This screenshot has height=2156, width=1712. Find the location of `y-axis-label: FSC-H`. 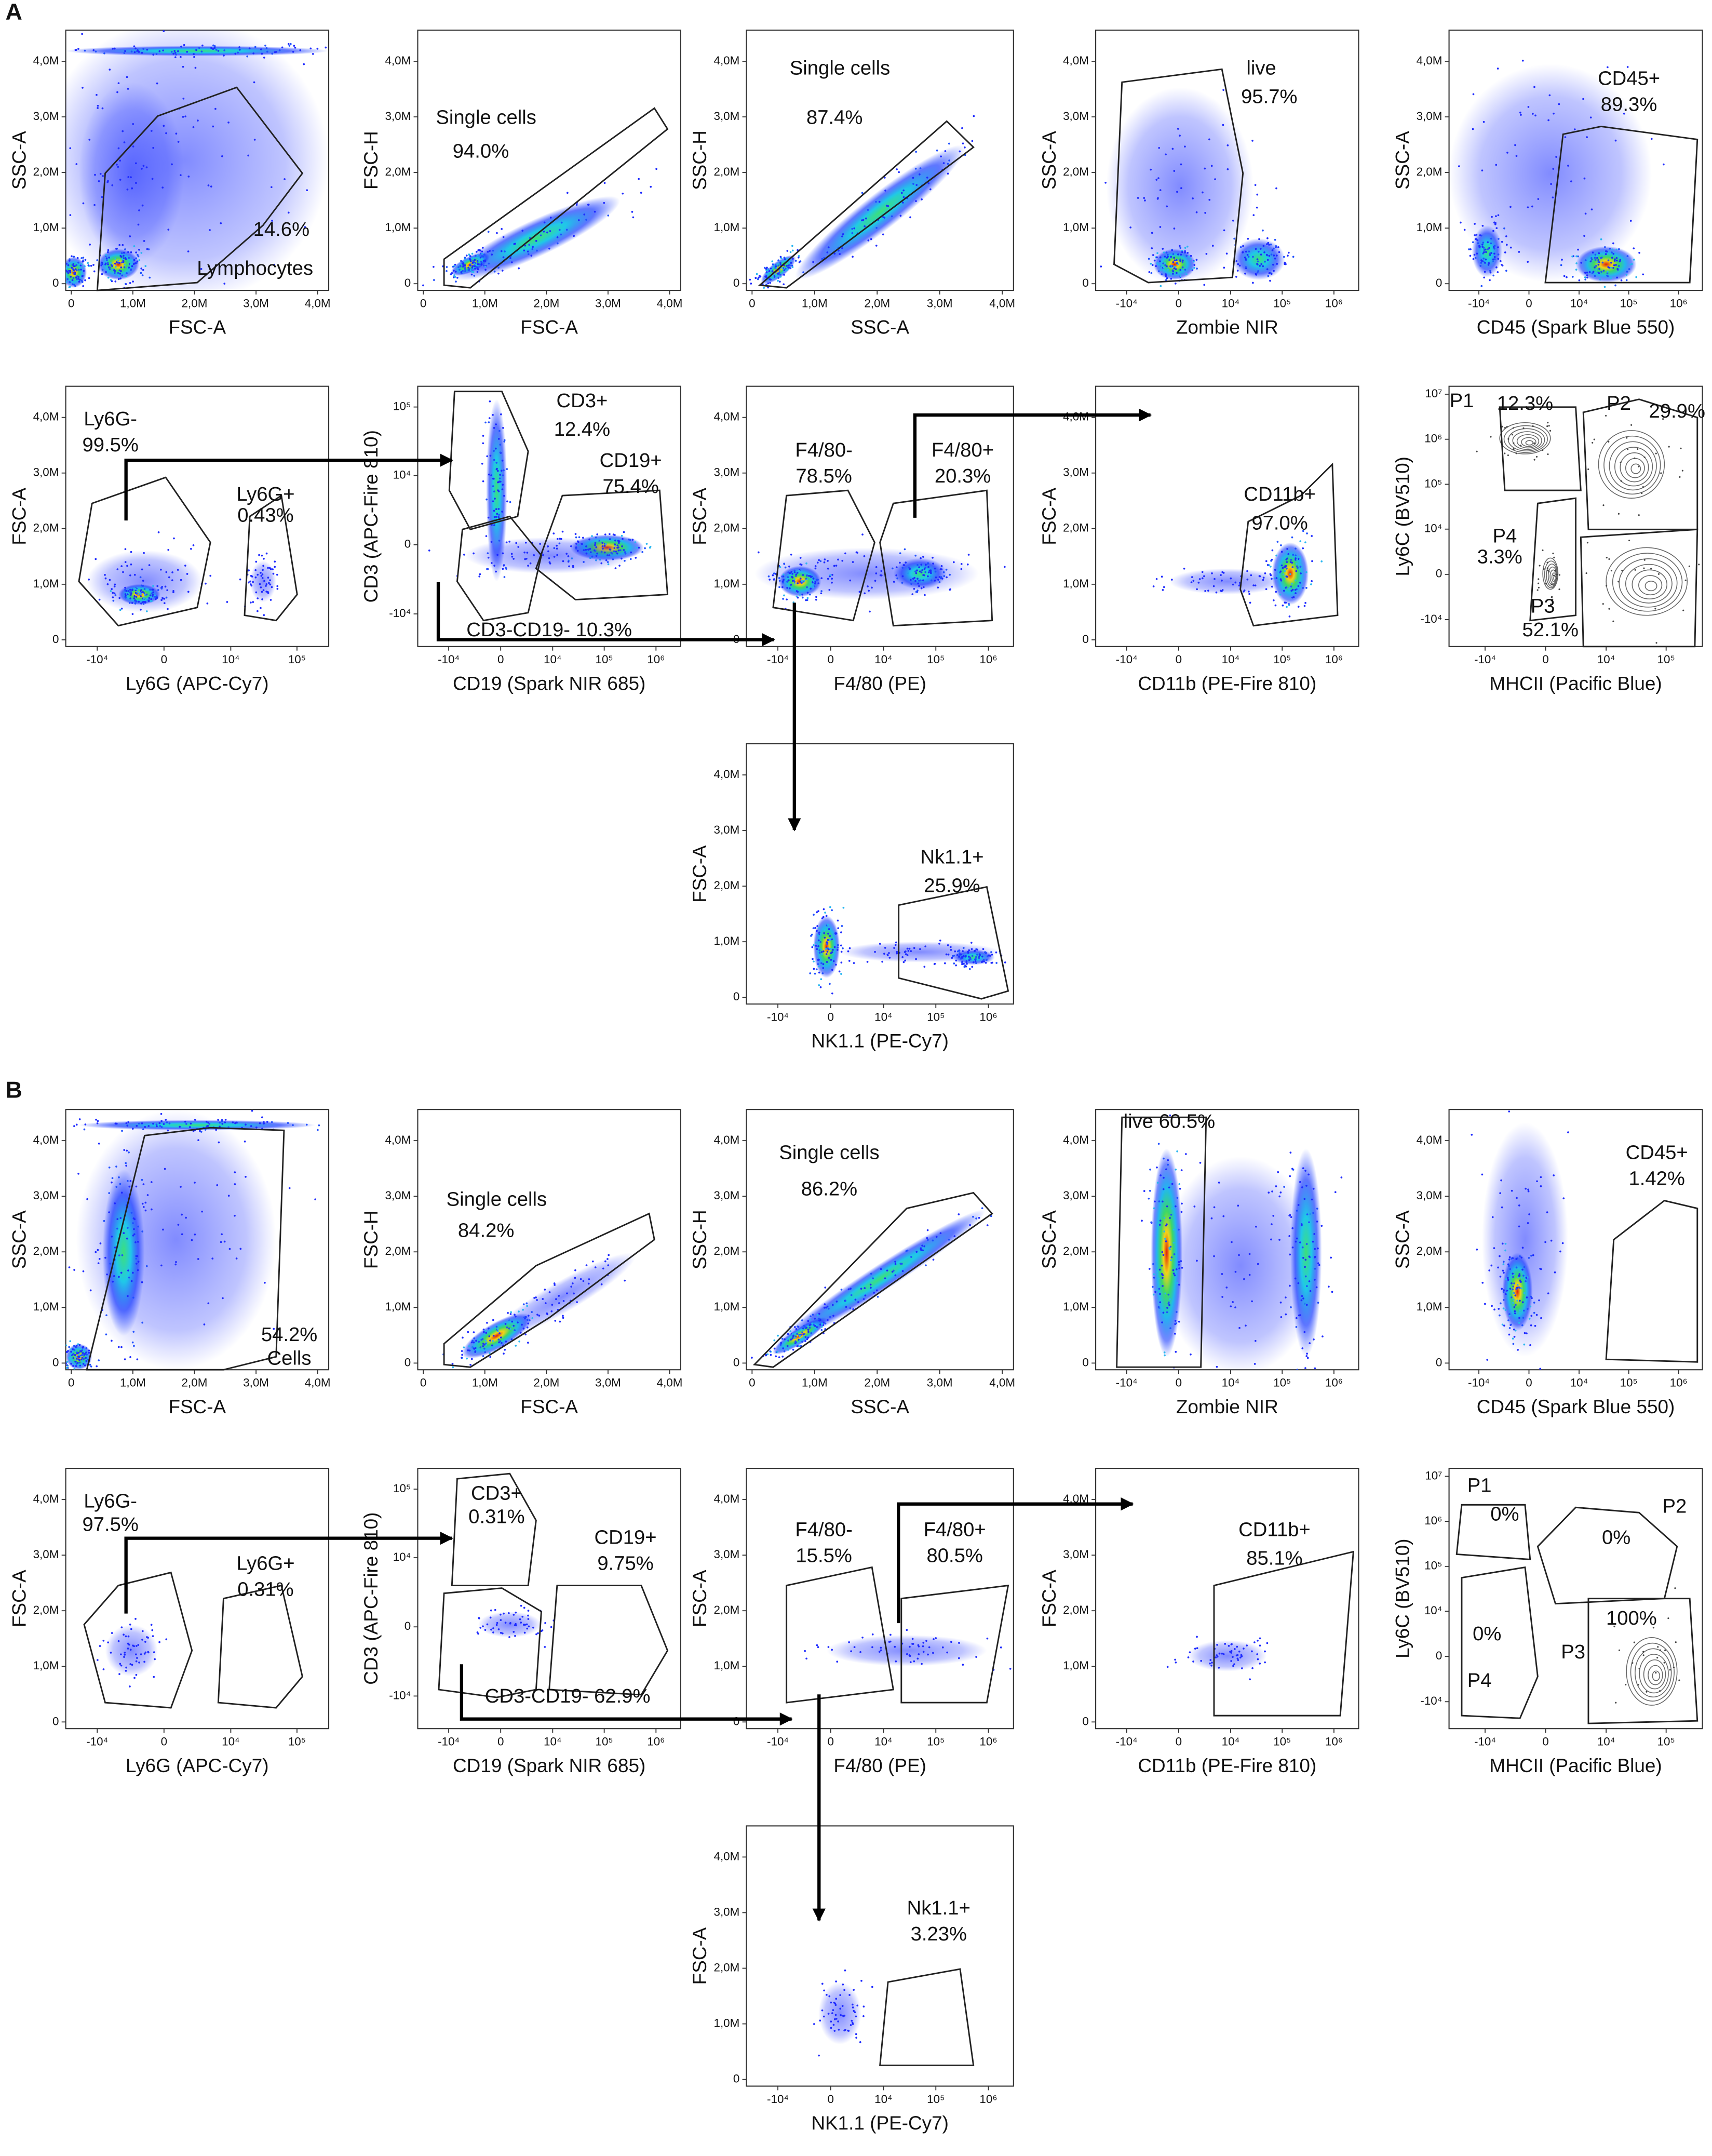

y-axis-label: FSC-H is located at coordinates (371, 160).